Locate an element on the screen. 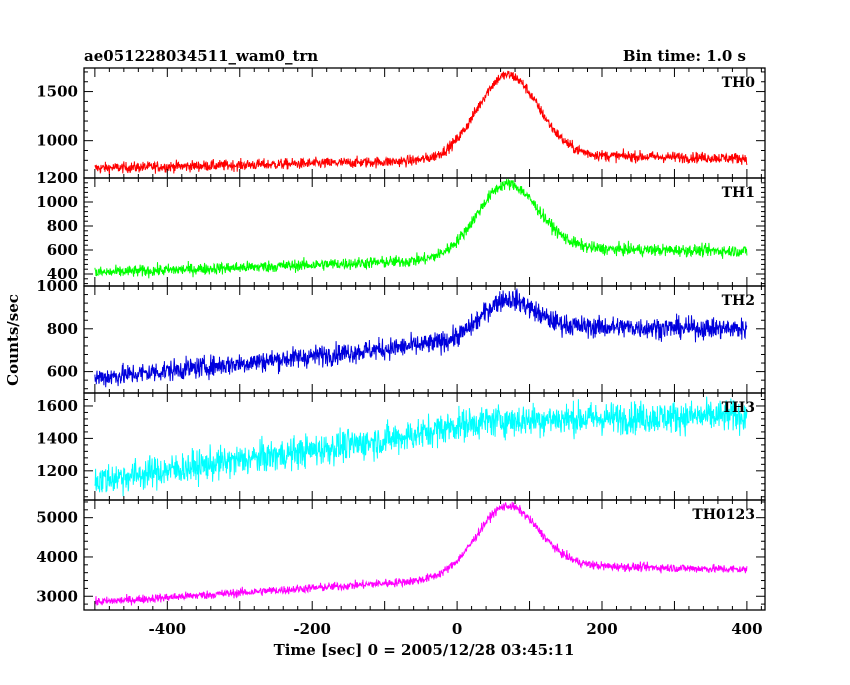 The height and width of the screenshot is (685, 850). x-tick-label: 400 is located at coordinates (746, 629).